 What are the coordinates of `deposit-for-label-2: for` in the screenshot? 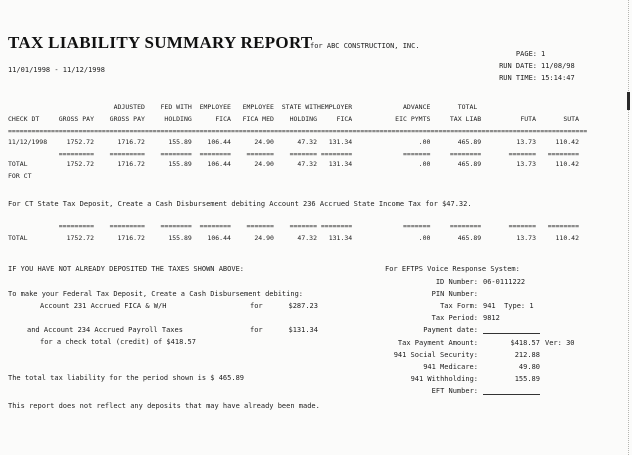 It's located at (256, 330).